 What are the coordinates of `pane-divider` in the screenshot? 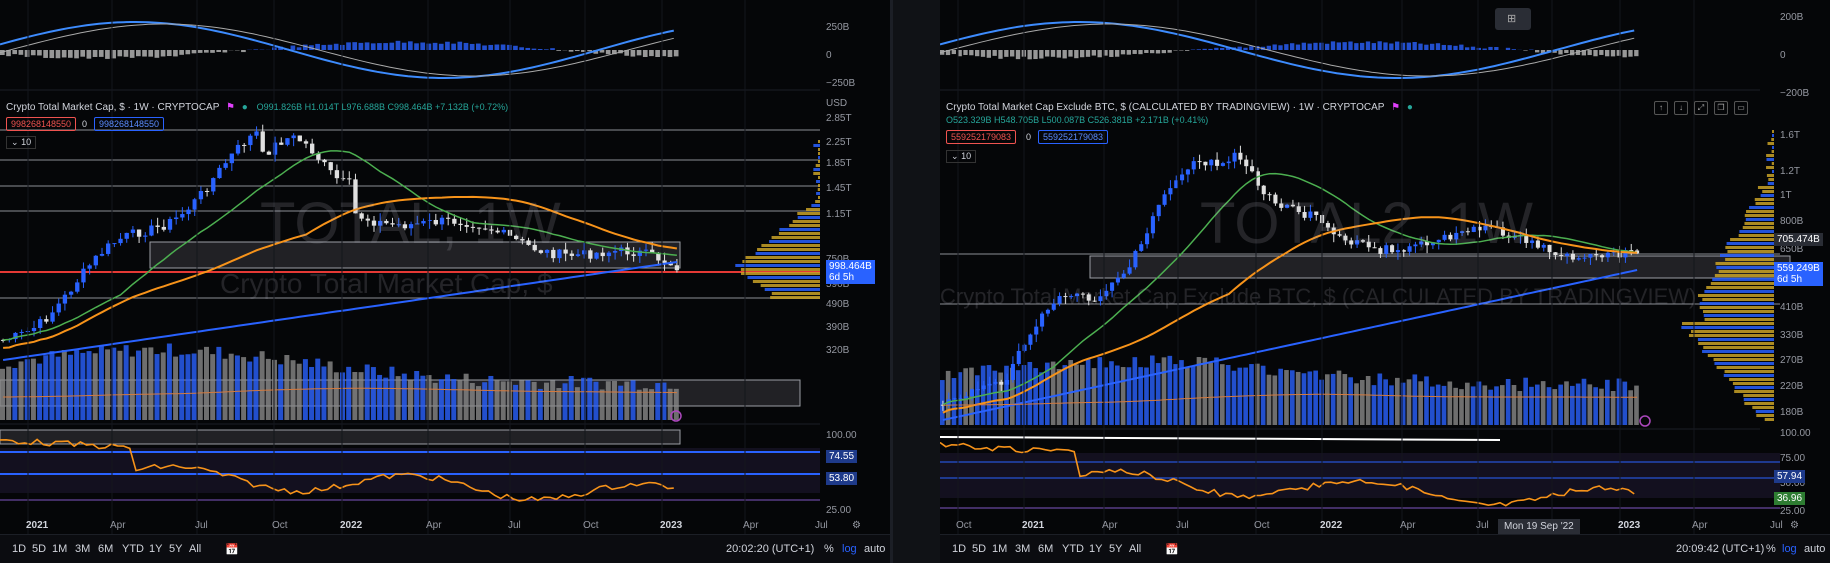 It's located at (915, 281).